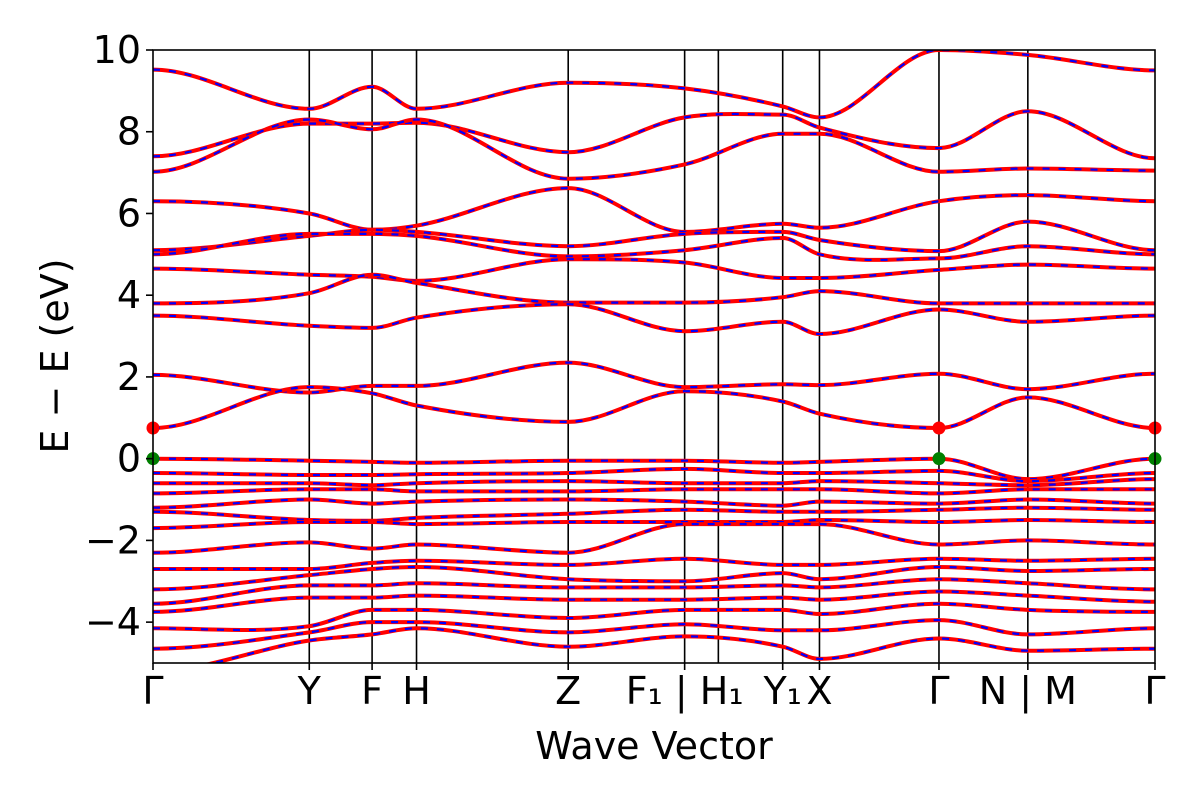 This screenshot has width=1200, height=800. Describe the element at coordinates (568, 691) in the screenshot. I see `x-tick-label: Z` at that location.